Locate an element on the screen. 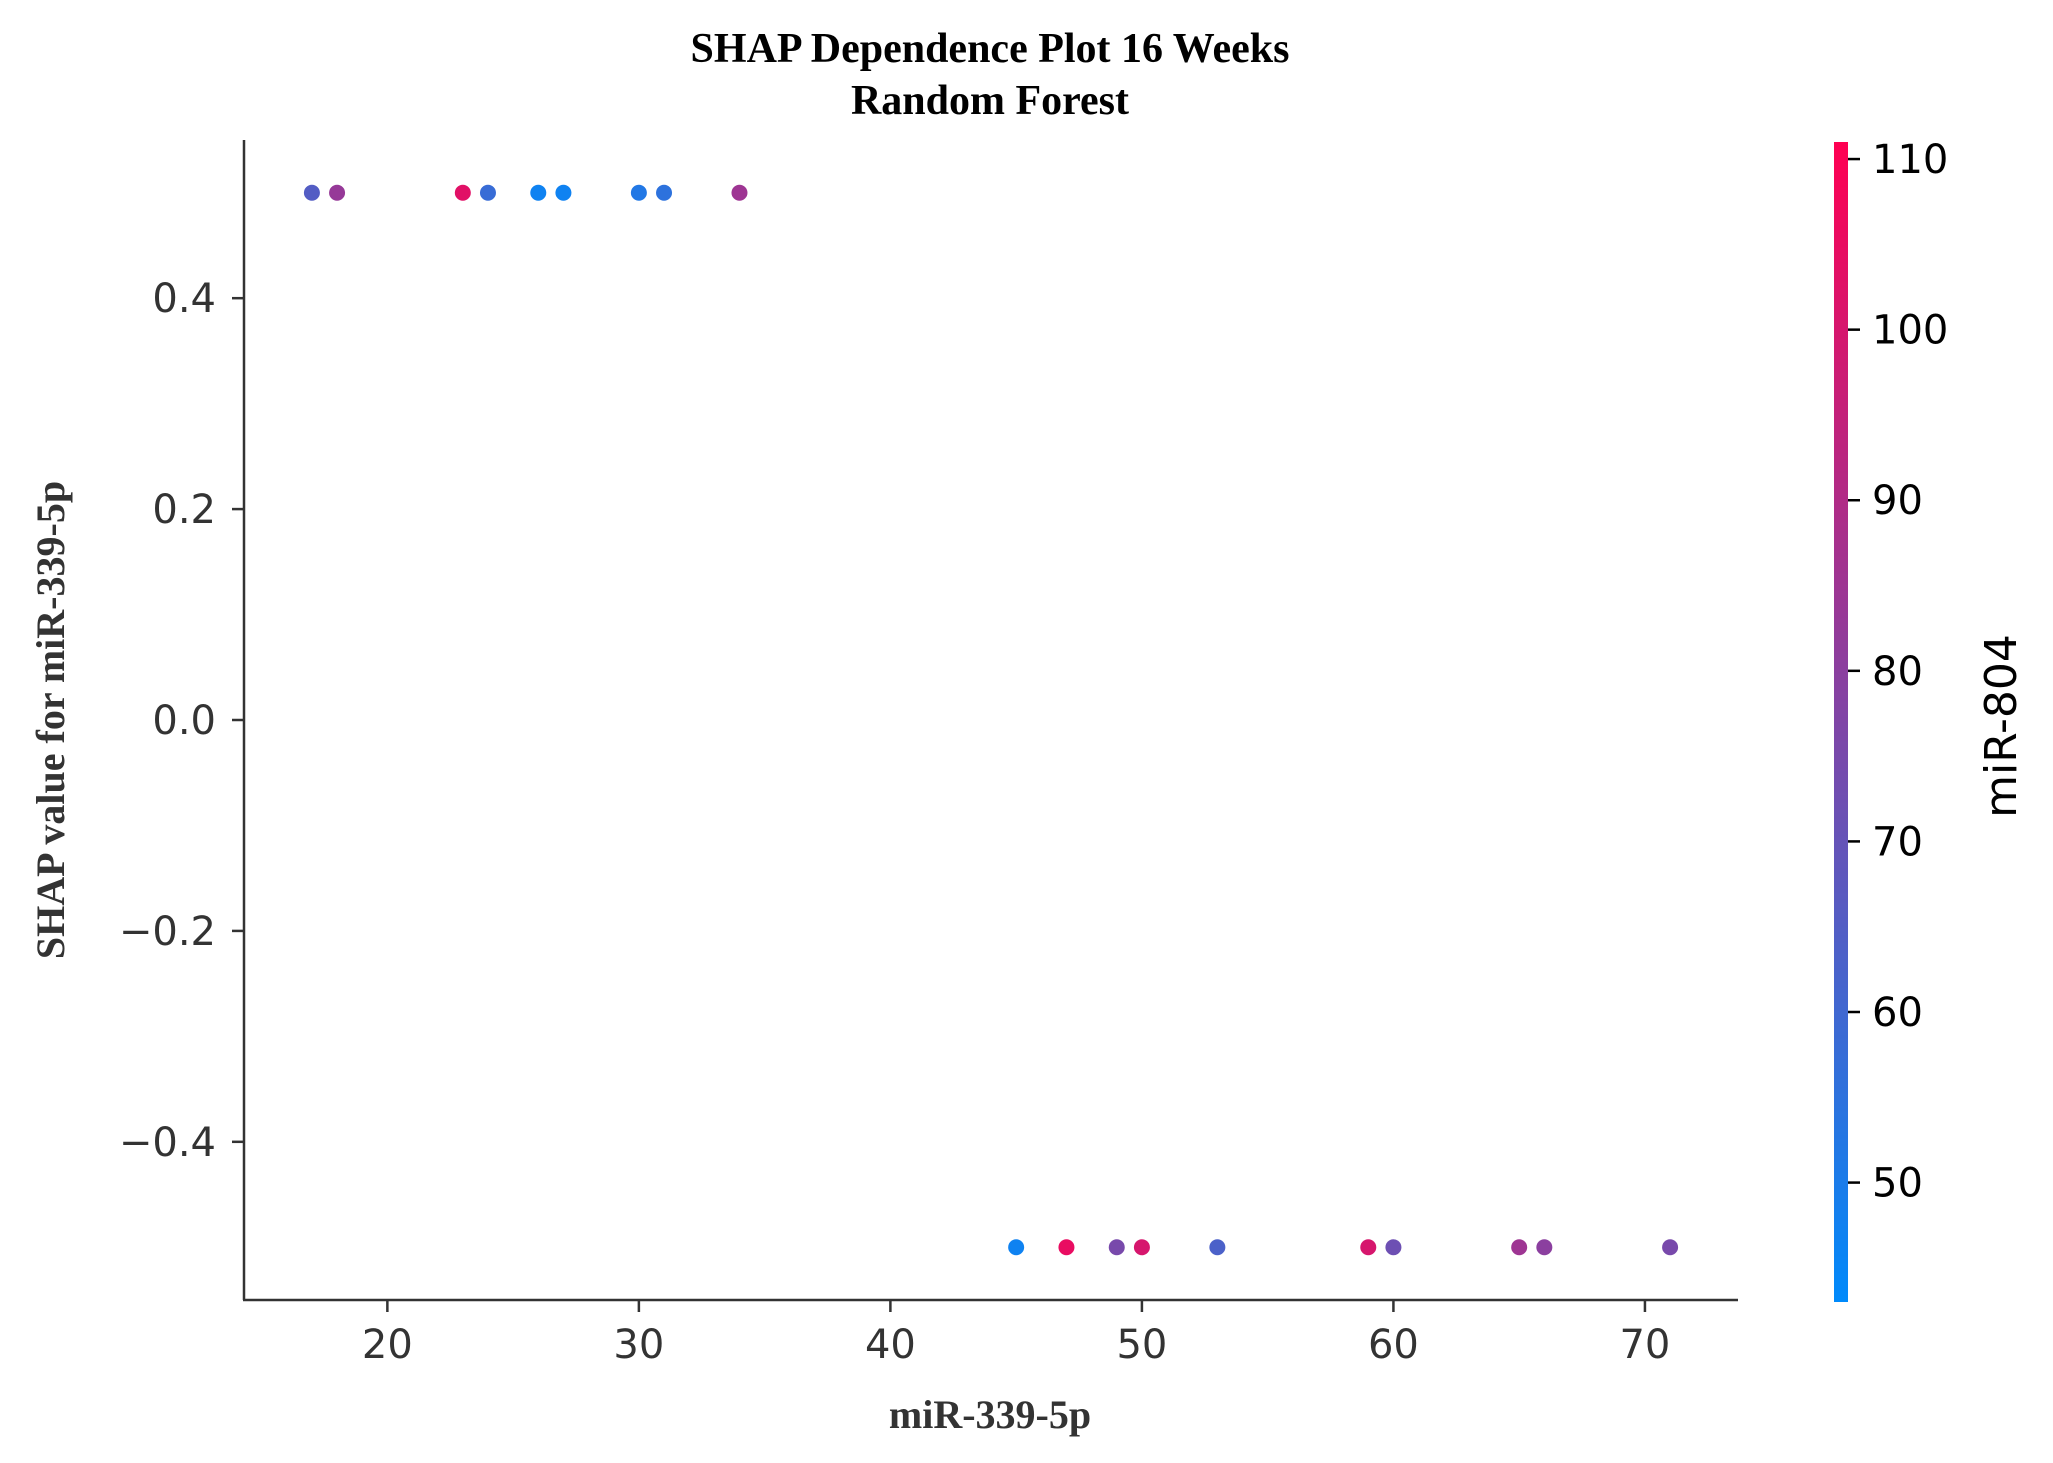 Image resolution: width=2053 pixels, height=1463 pixels. x-axis-title: miR-339-5p is located at coordinates (990, 1414).